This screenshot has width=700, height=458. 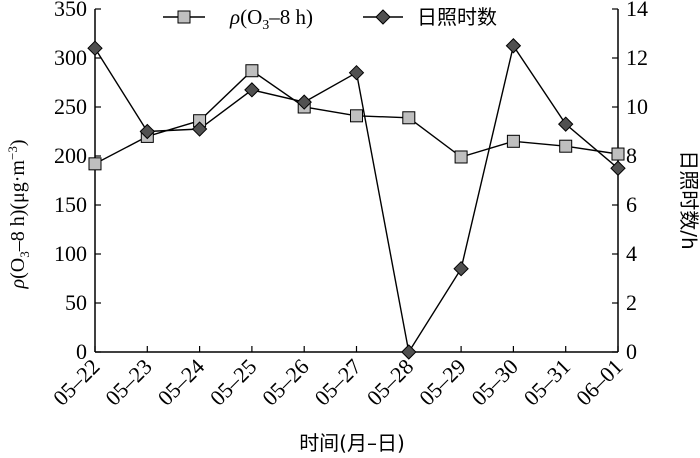 I want to click on y-right-tick-label: 12, so click(x=637, y=57).